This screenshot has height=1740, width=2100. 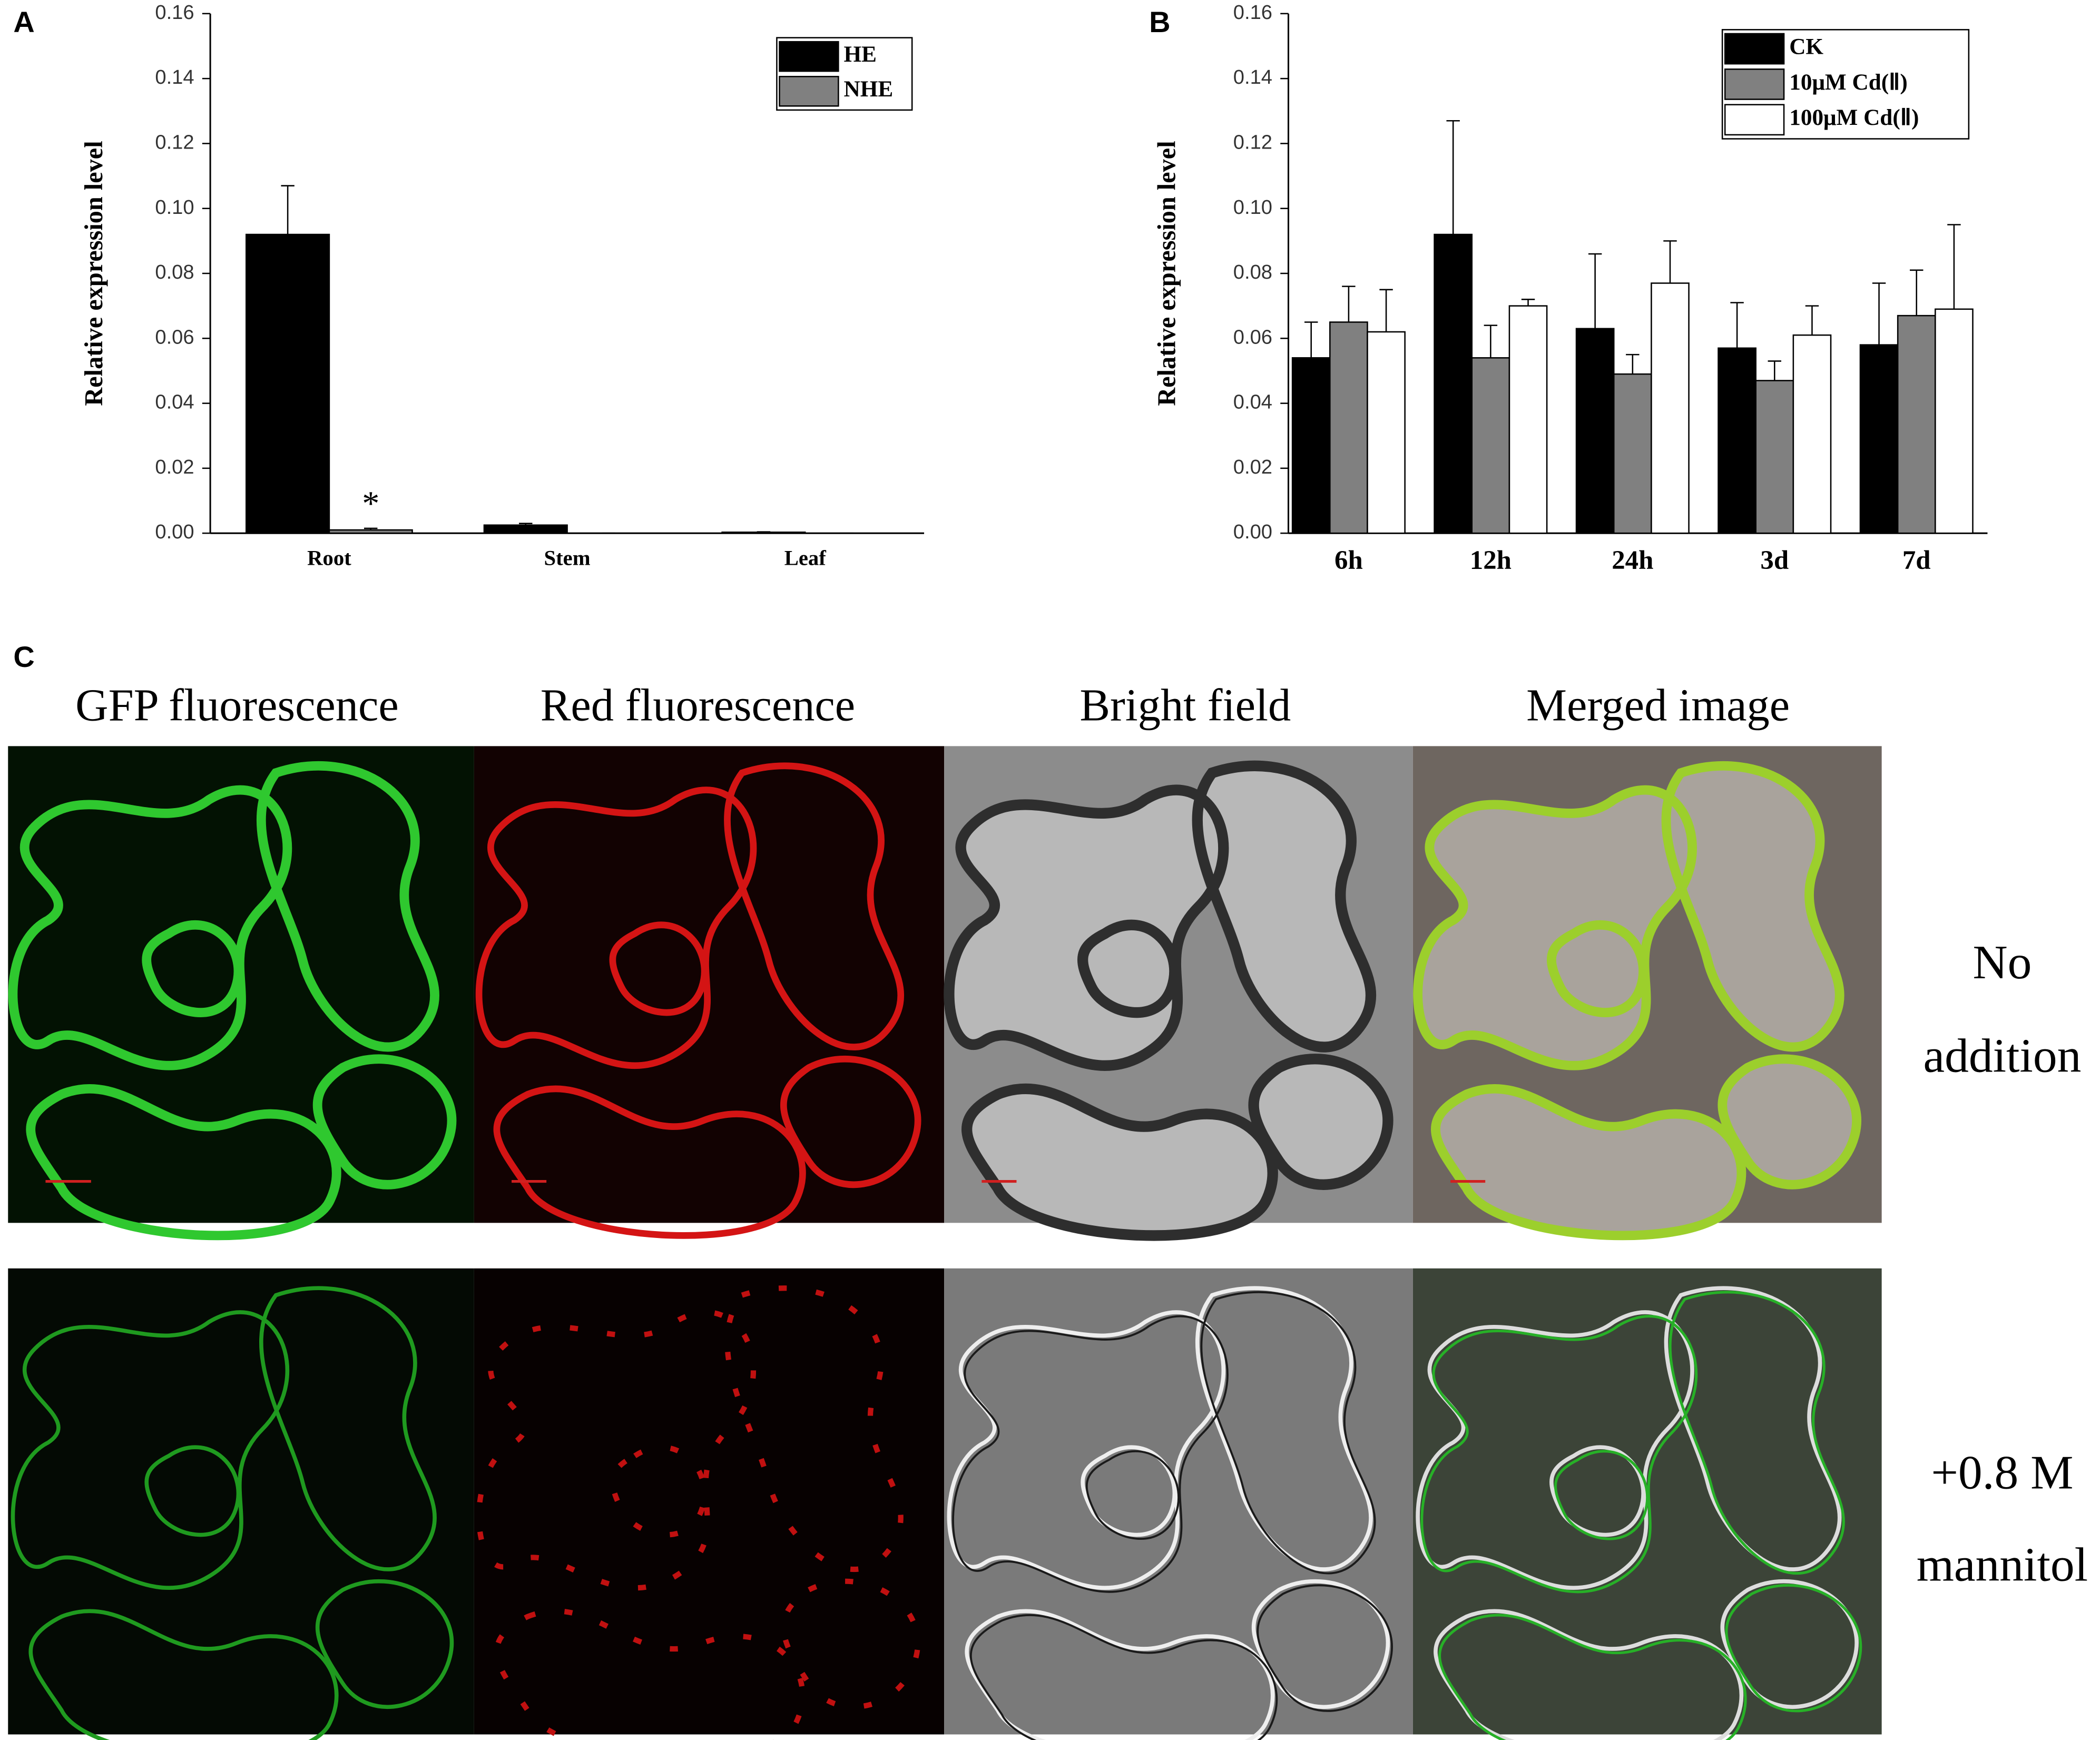 What do you see at coordinates (1647, 990) in the screenshot?
I see `micrograph-merged` at bounding box center [1647, 990].